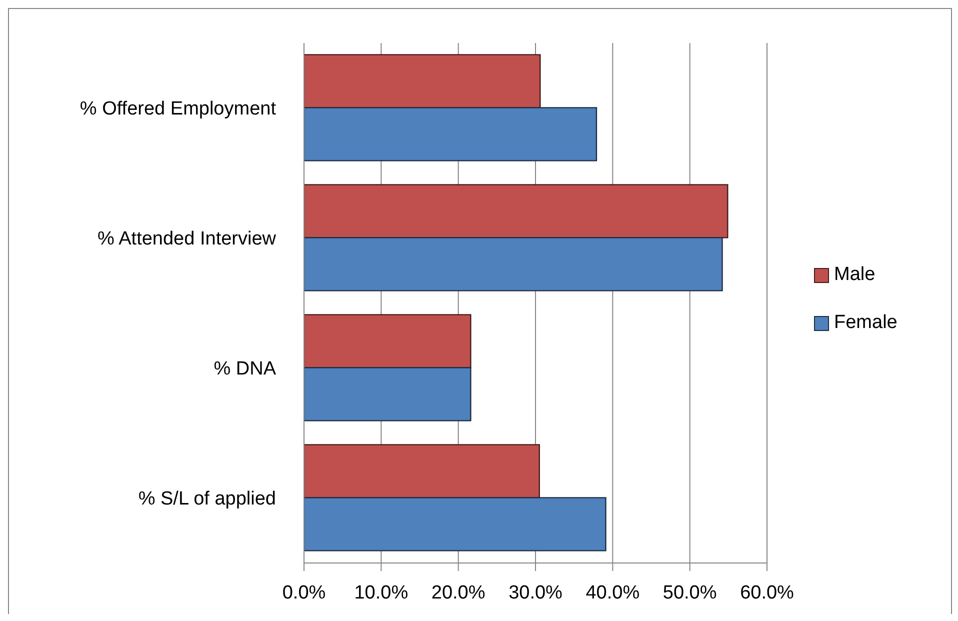 This screenshot has width=958, height=621. I want to click on x-tick-label: 60.0%, so click(767, 593).